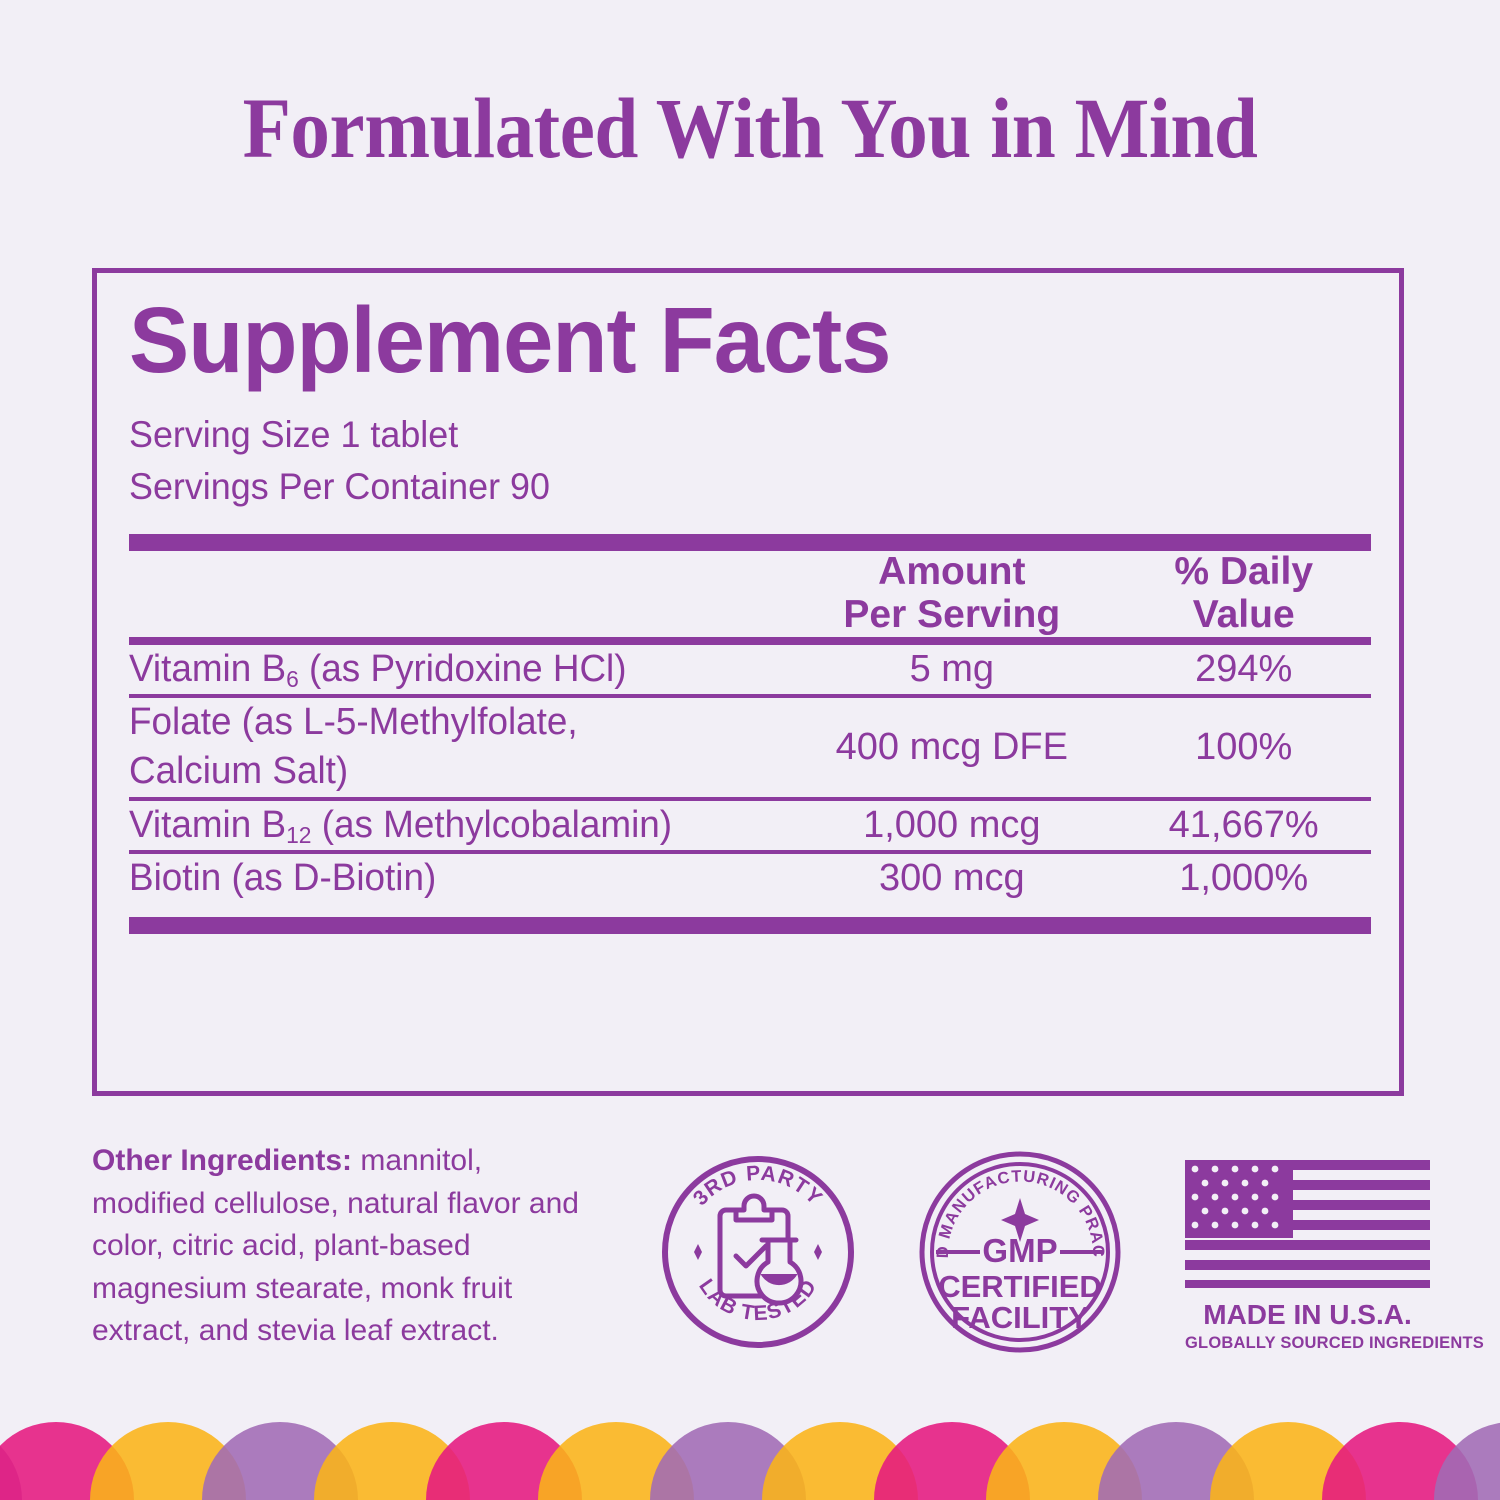  Describe the element at coordinates (401, 826) in the screenshot. I see `nutrient-name: Vitamin B12 (as Methylcobalamin)` at that location.